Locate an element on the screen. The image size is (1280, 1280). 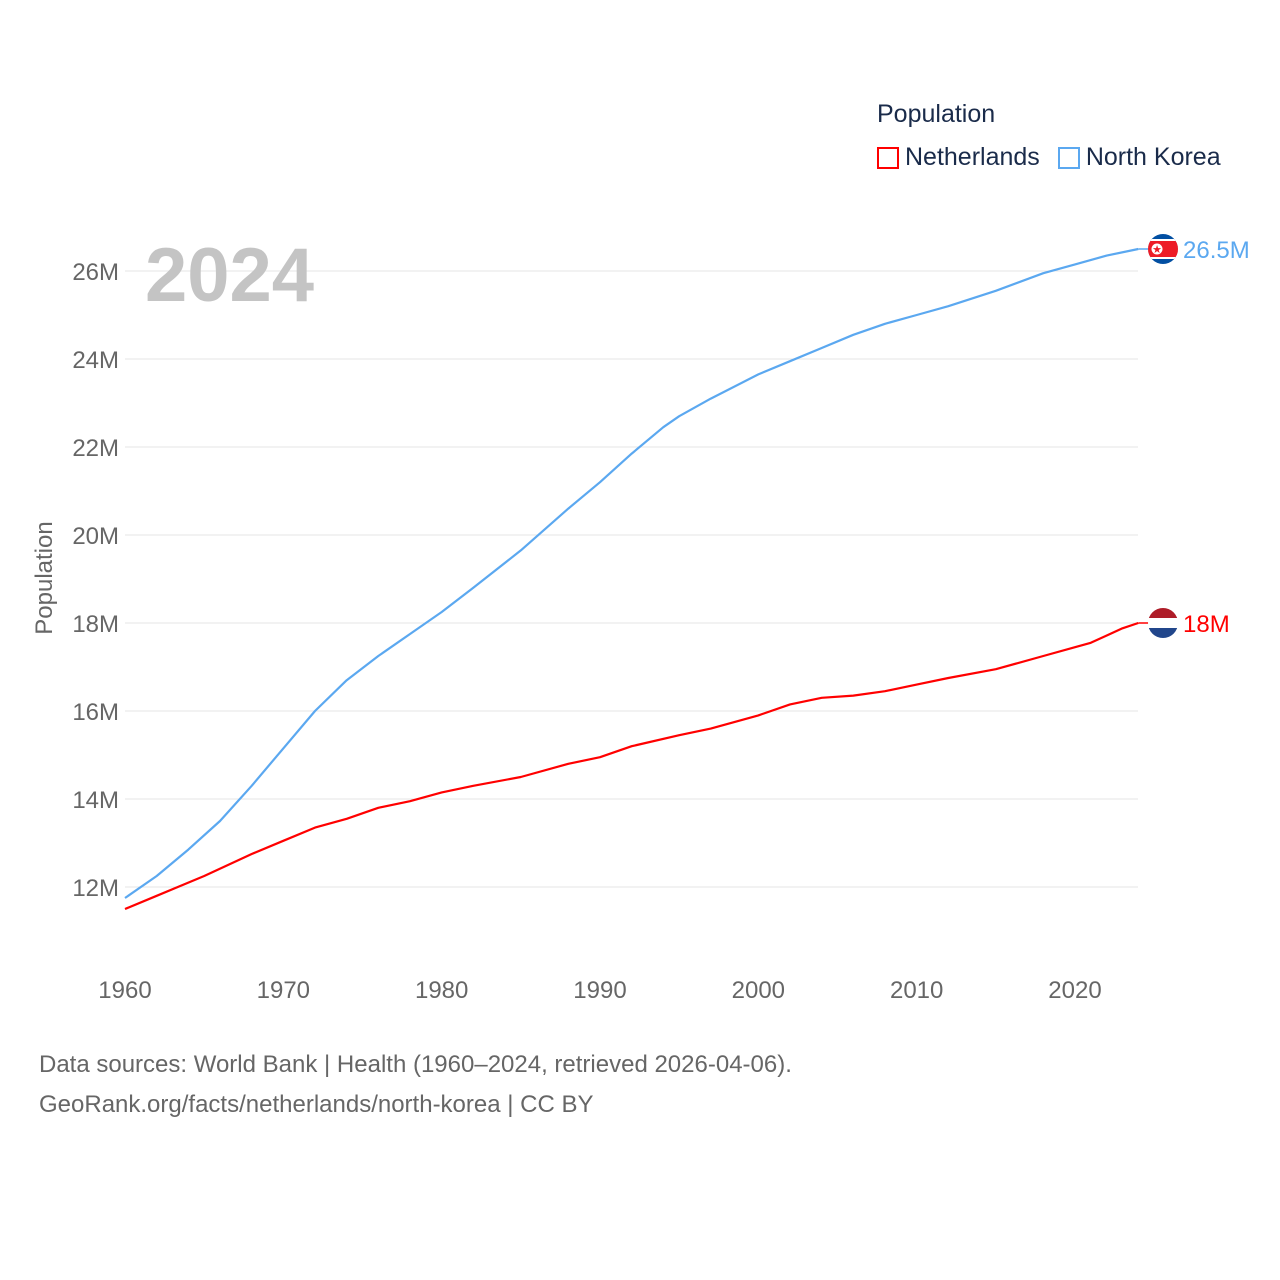
y-tick-label: 22M is located at coordinates (95, 448).